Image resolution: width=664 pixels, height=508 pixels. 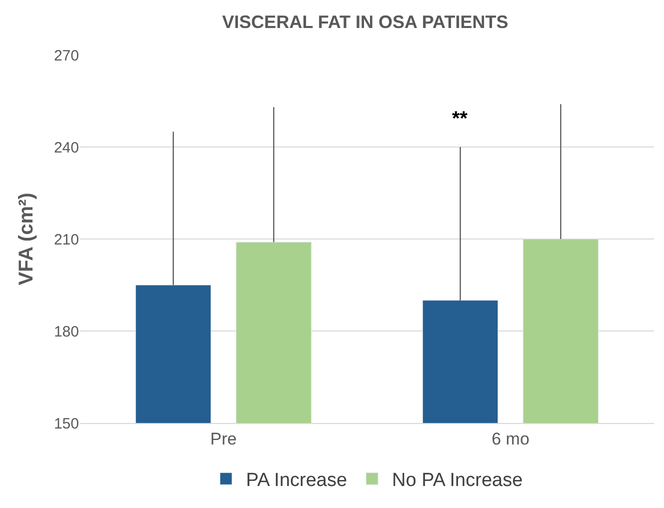 I want to click on y-tick-label: 270, so click(x=66, y=55).